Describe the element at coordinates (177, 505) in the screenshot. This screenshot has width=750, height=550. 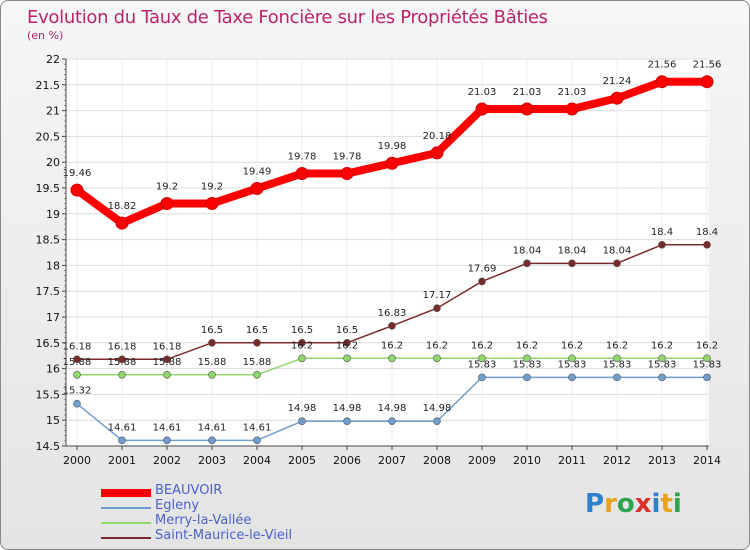
I see `legend-label: Egleny` at that location.